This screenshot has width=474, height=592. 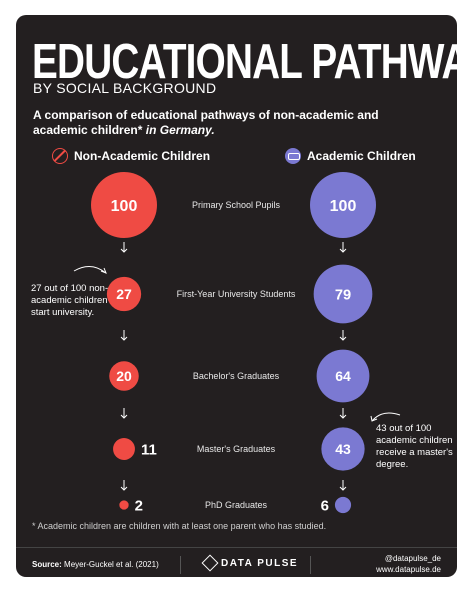 What do you see at coordinates (236, 205) in the screenshot?
I see `stage-label: Primary School Pupils` at bounding box center [236, 205].